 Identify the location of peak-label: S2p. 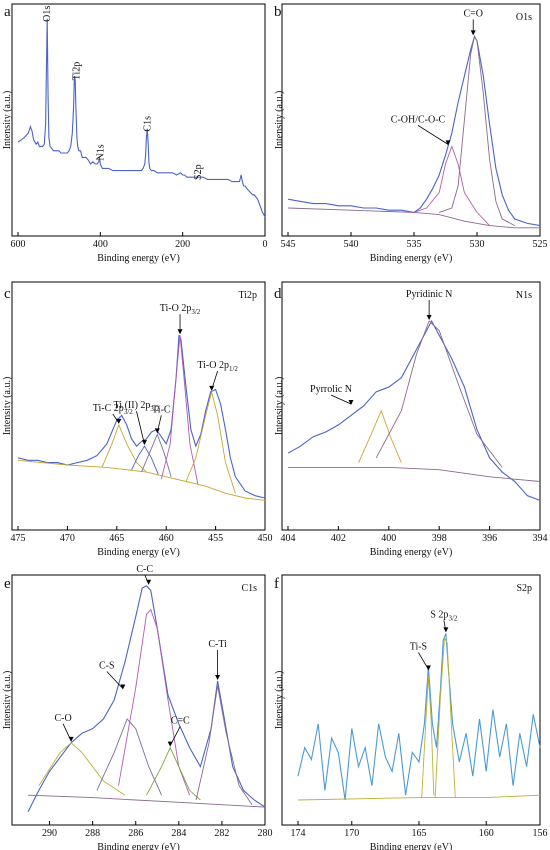
(198, 172).